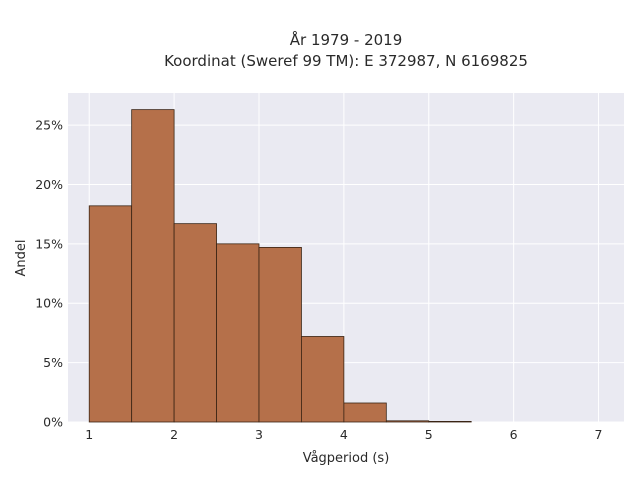 This screenshot has height=480, width=640. I want to click on x-axis-label: Vågperiod (s), so click(346, 458).